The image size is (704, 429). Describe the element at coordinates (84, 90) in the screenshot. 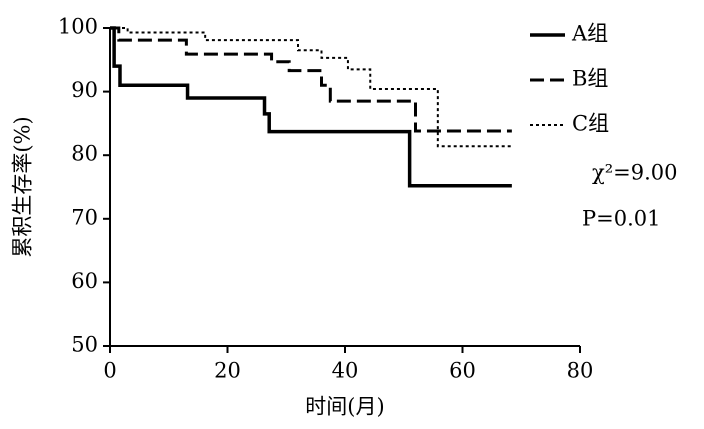

I see `y-tick-label: 90` at that location.